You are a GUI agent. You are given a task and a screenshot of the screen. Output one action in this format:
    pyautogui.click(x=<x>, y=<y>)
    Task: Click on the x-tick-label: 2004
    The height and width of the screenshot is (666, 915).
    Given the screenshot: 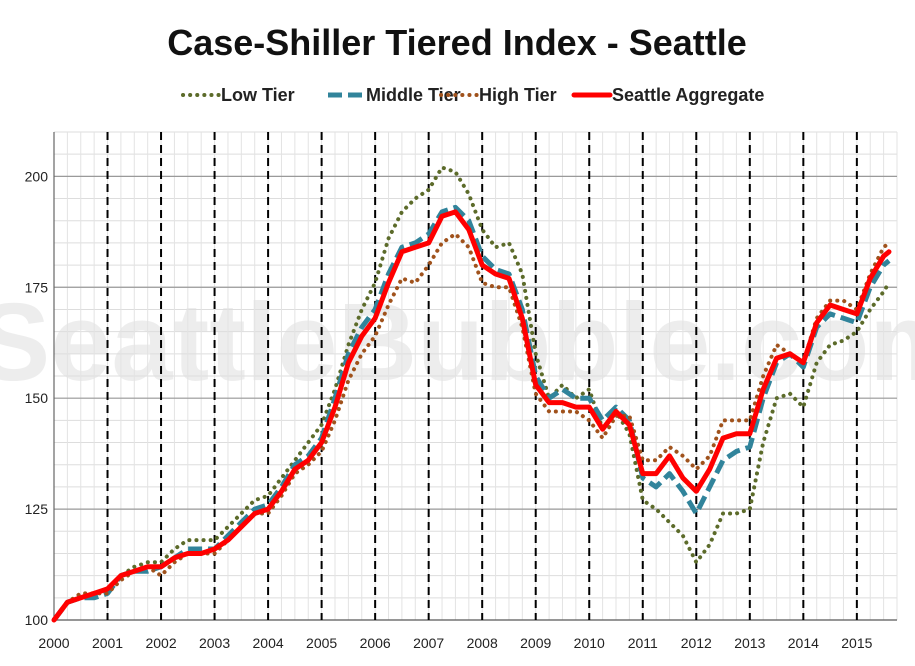 What is the action you would take?
    pyautogui.click(x=268, y=643)
    